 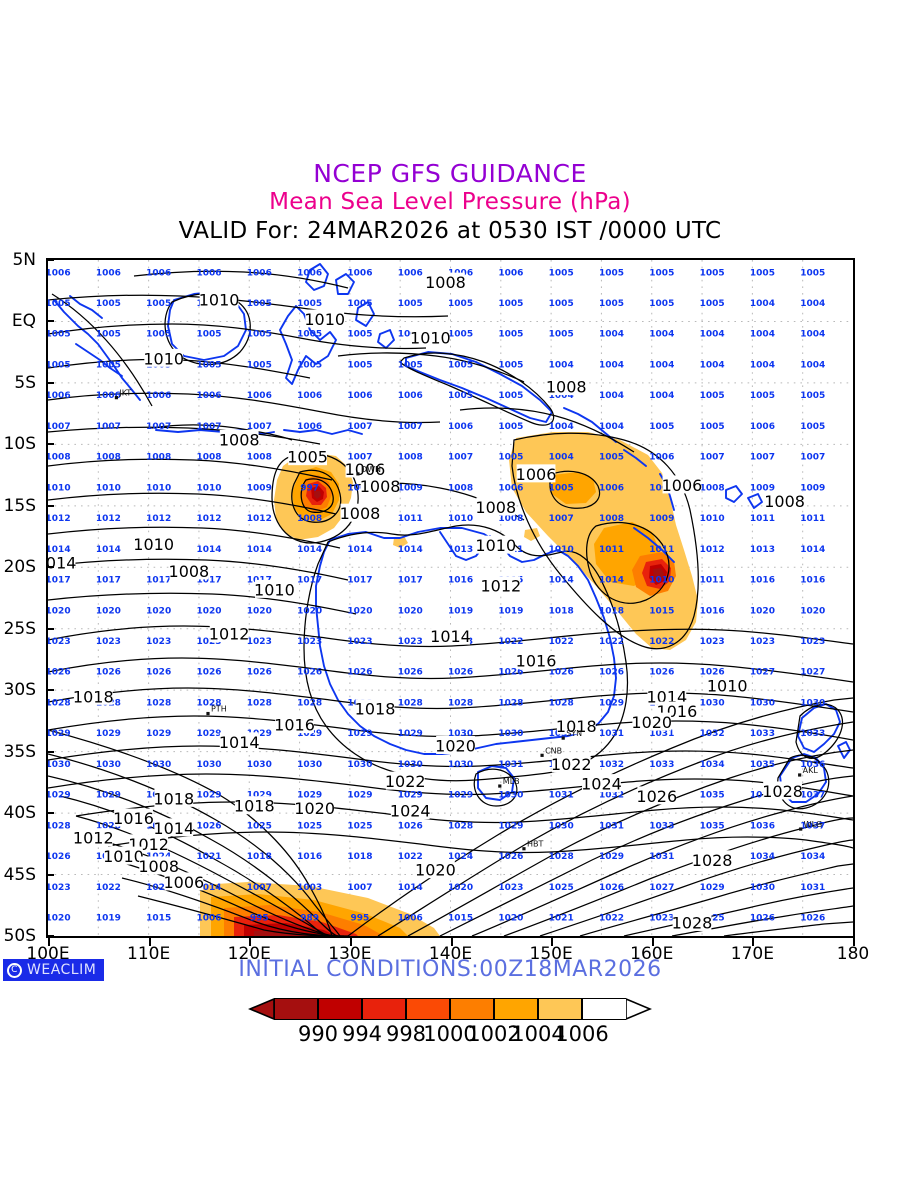 I want to click on lat-tick-label: 10S, so click(x=19, y=444).